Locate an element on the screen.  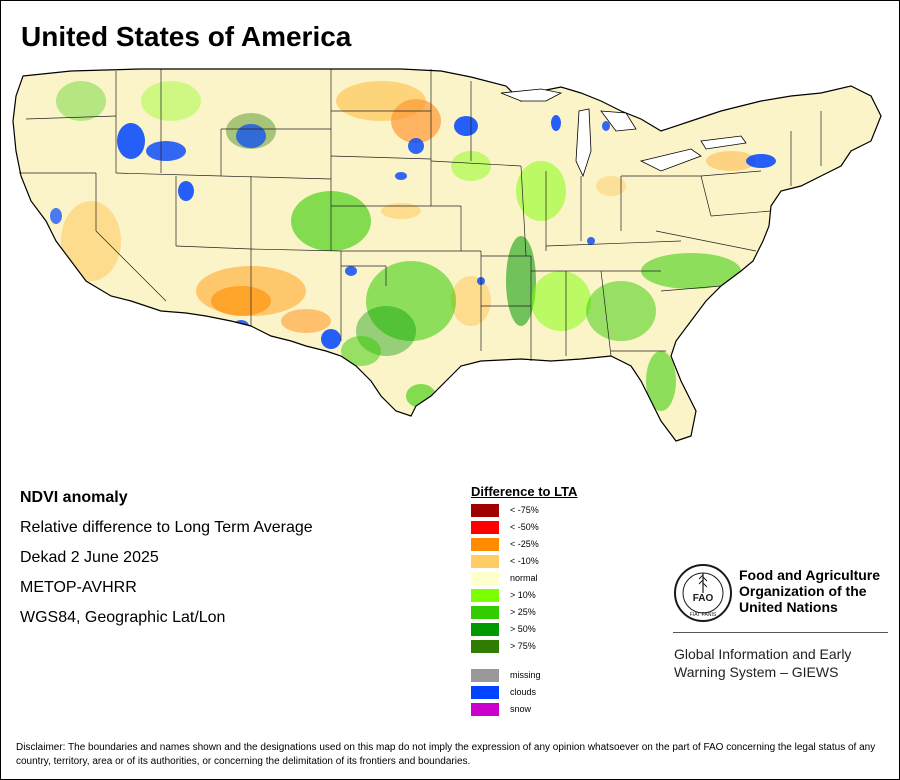
legend-label: > 10% is located at coordinates (523, 595).